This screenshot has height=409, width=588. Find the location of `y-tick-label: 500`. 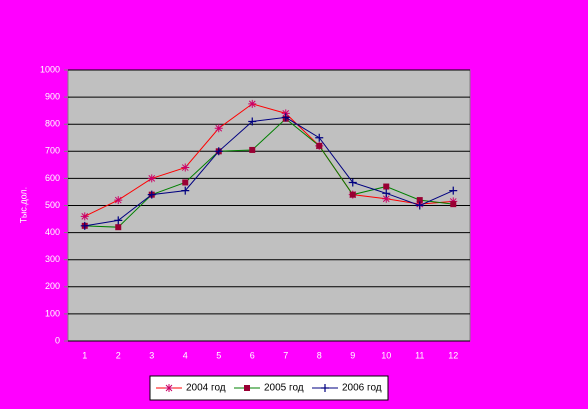

y-tick-label: 500 is located at coordinates (52, 205).